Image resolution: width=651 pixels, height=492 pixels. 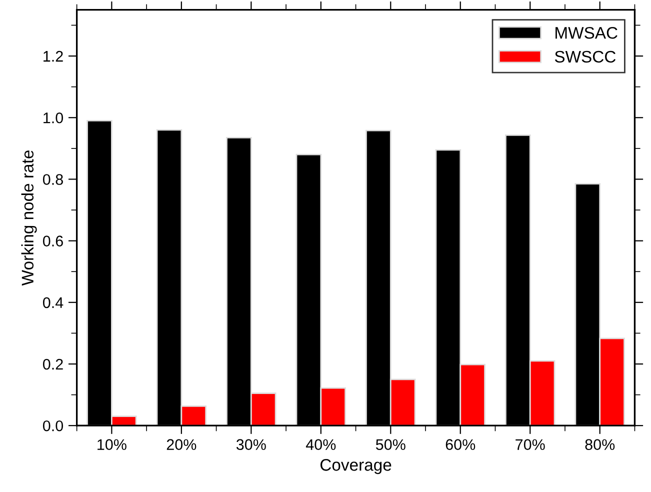 I want to click on y-tick-label: 0.4, so click(x=53, y=302).